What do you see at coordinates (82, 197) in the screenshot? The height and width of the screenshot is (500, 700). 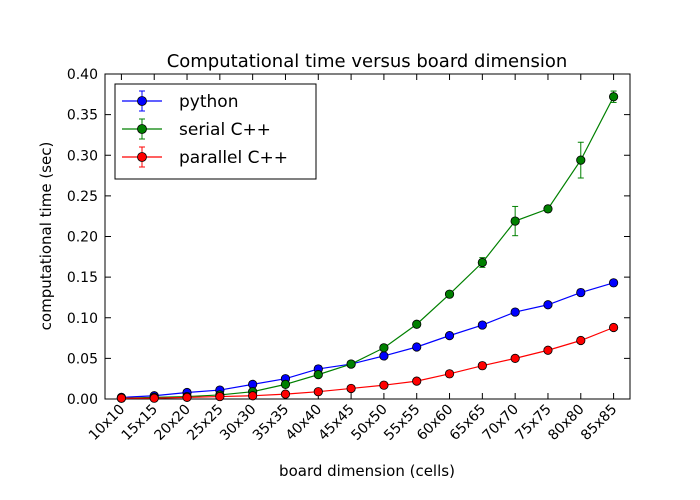 I see `y-tick-label: 0.25` at bounding box center [82, 197].